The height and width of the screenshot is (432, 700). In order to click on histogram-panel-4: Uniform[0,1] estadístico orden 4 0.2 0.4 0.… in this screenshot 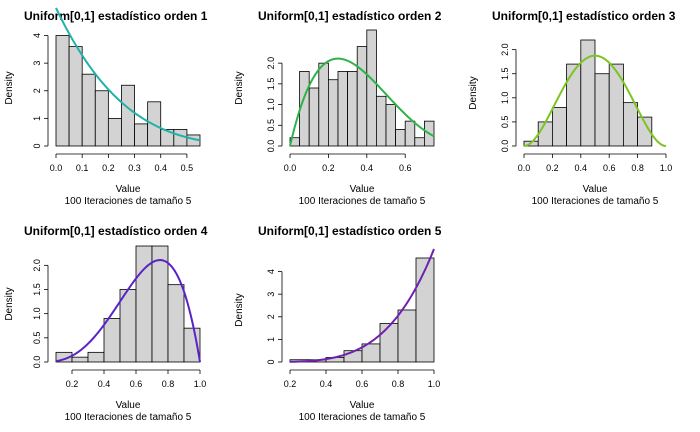, I will do `click(106, 323)`.